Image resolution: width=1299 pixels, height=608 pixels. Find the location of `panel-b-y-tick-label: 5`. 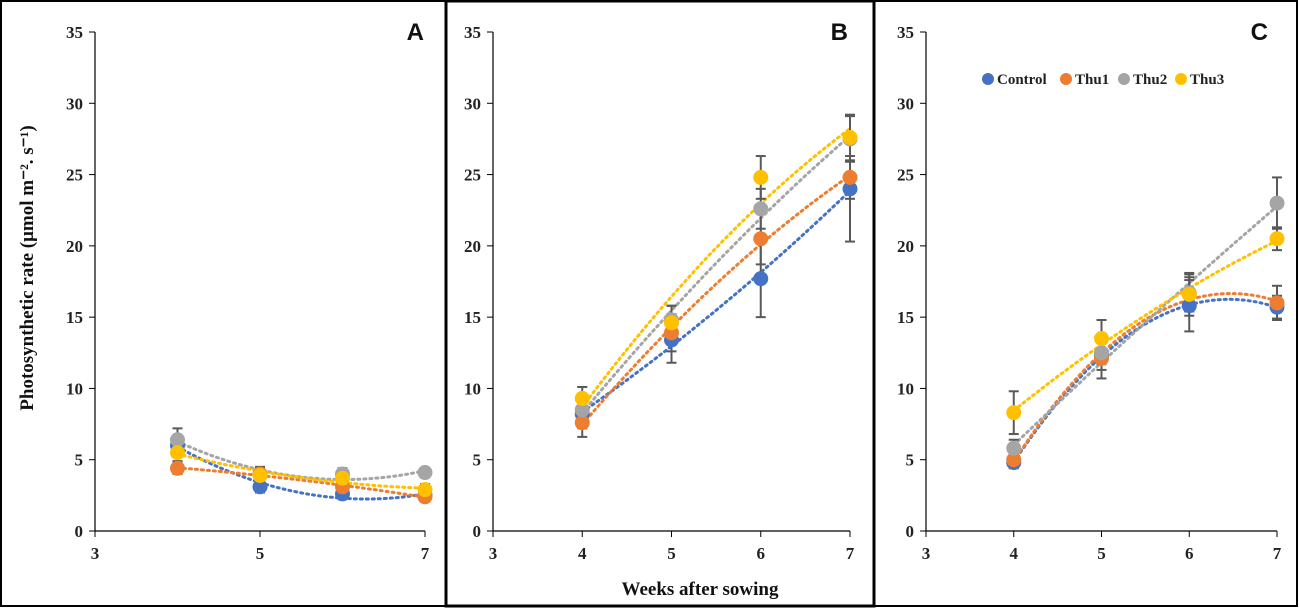

panel-b-y-tick-label: 5 is located at coordinates (477, 460).